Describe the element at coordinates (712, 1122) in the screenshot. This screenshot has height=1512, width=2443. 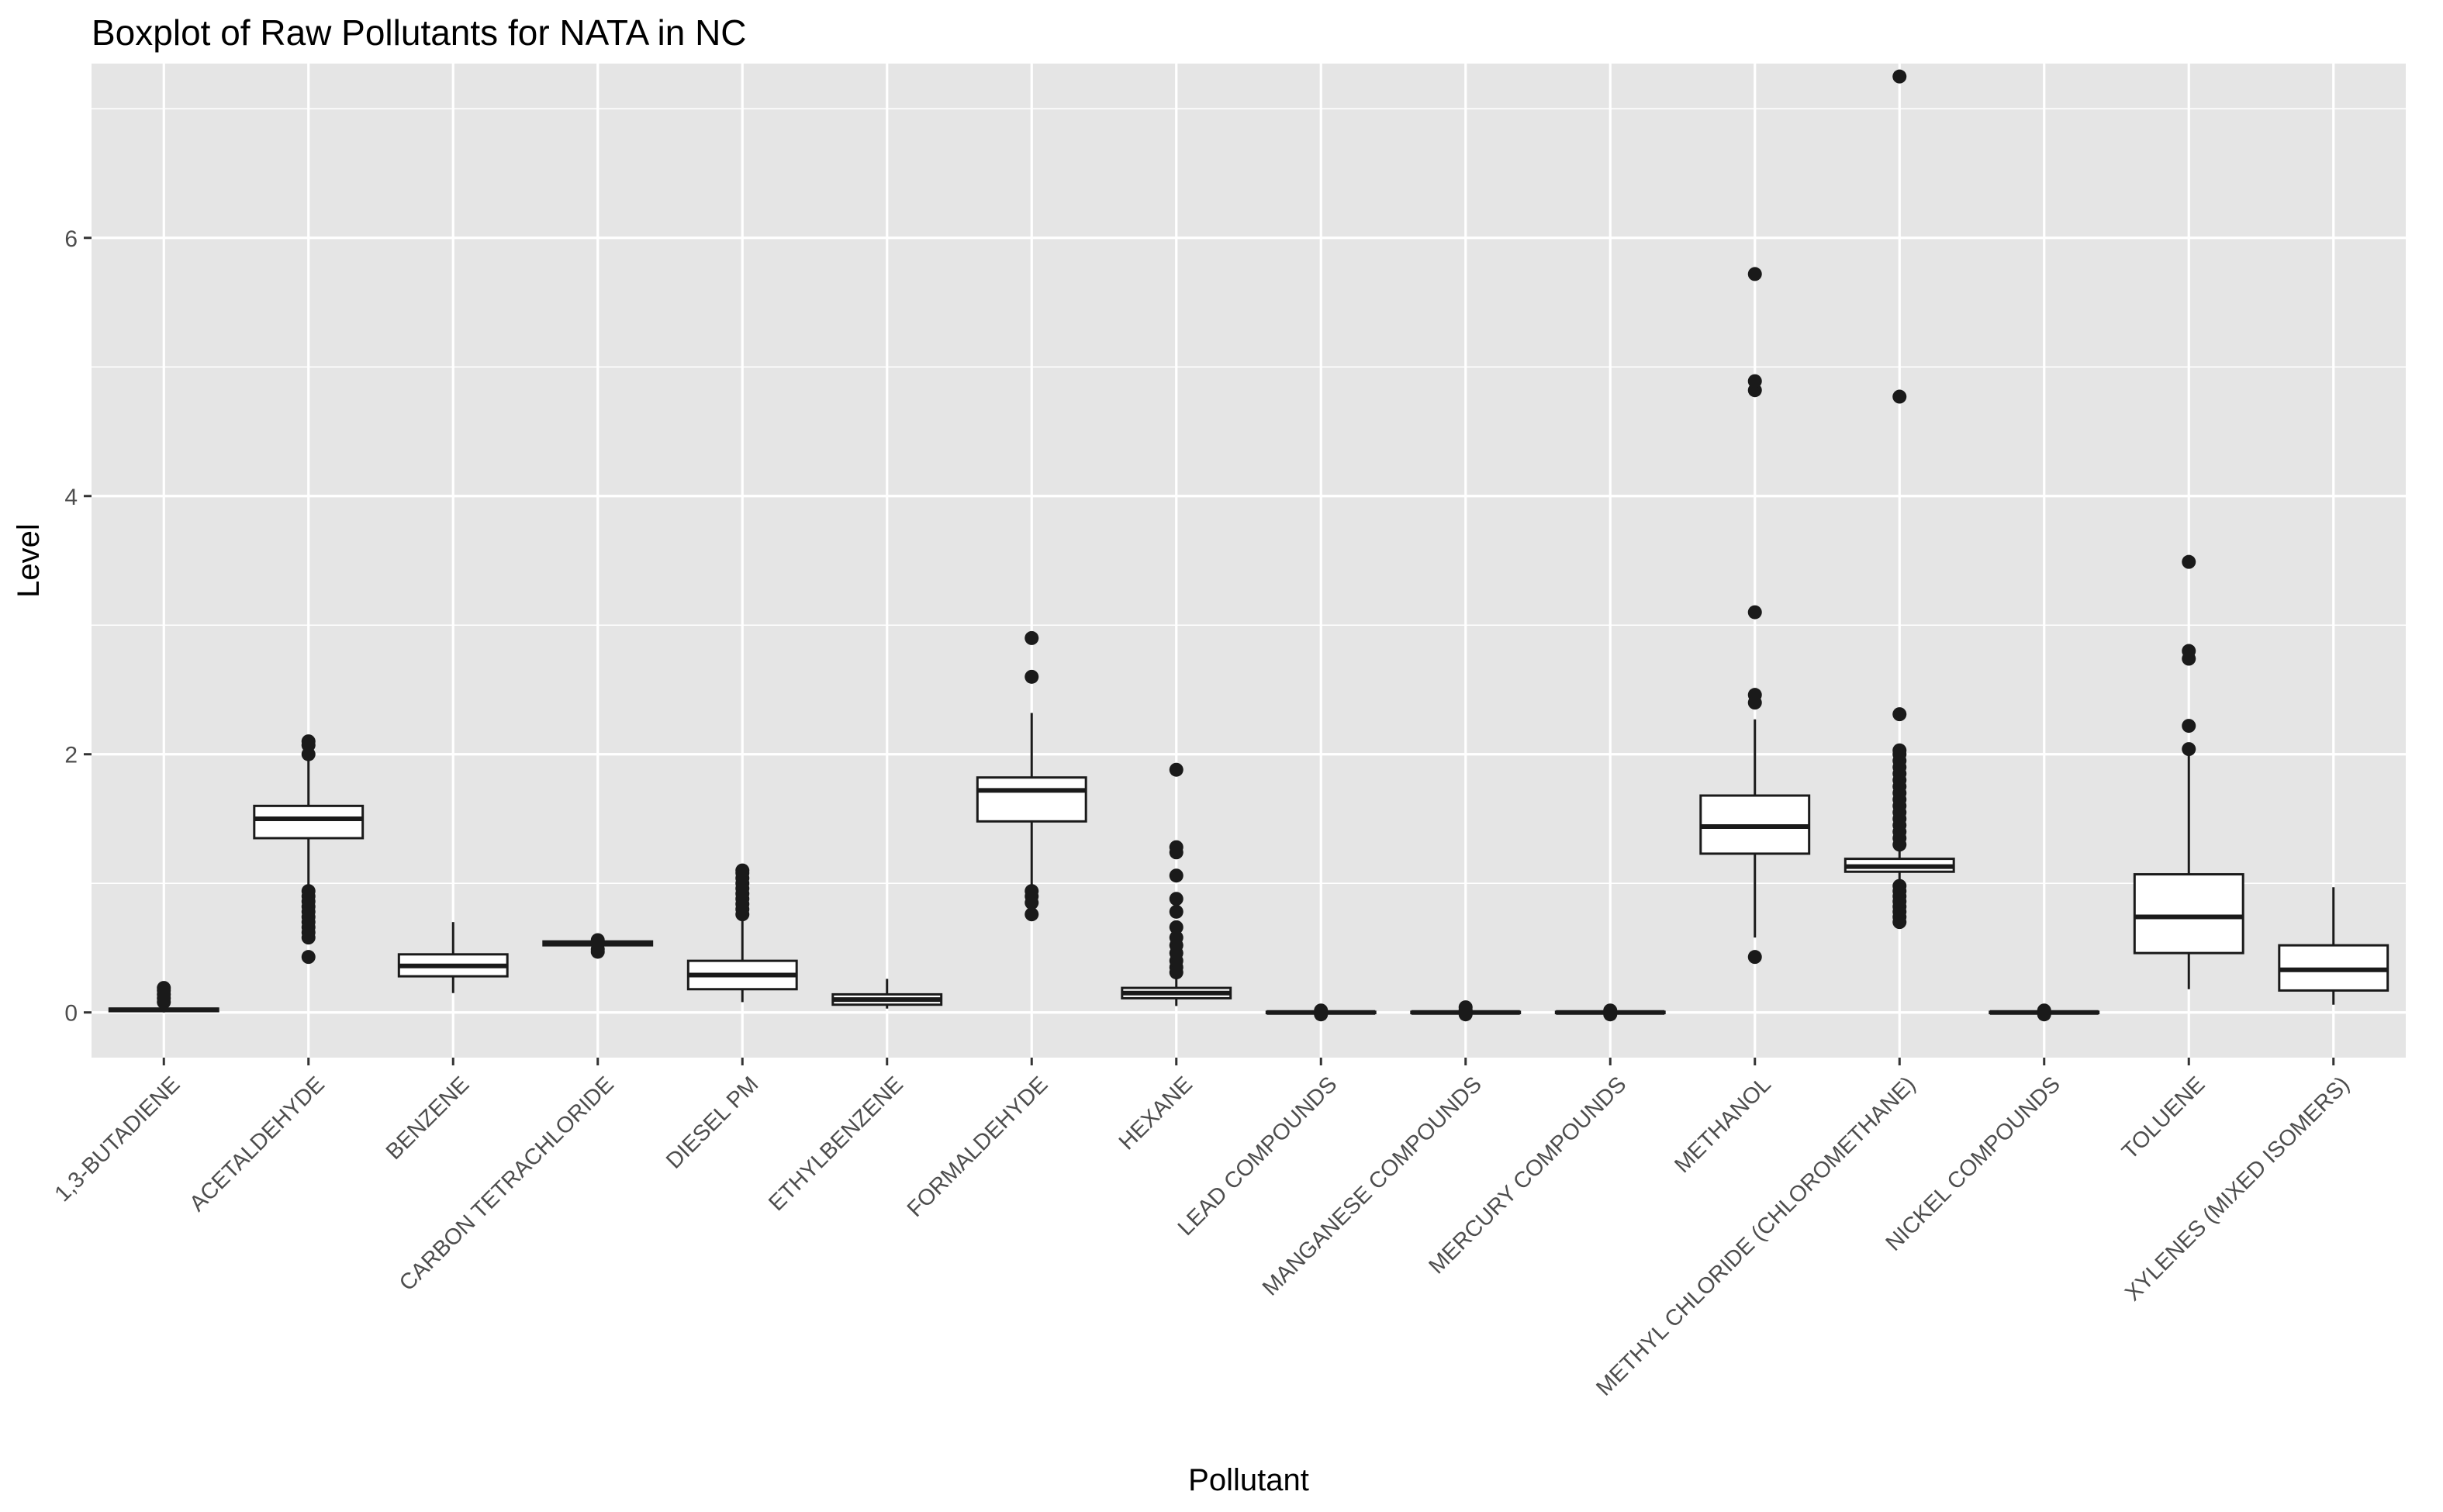
I see `x-tick-label: DIESEL PM` at that location.